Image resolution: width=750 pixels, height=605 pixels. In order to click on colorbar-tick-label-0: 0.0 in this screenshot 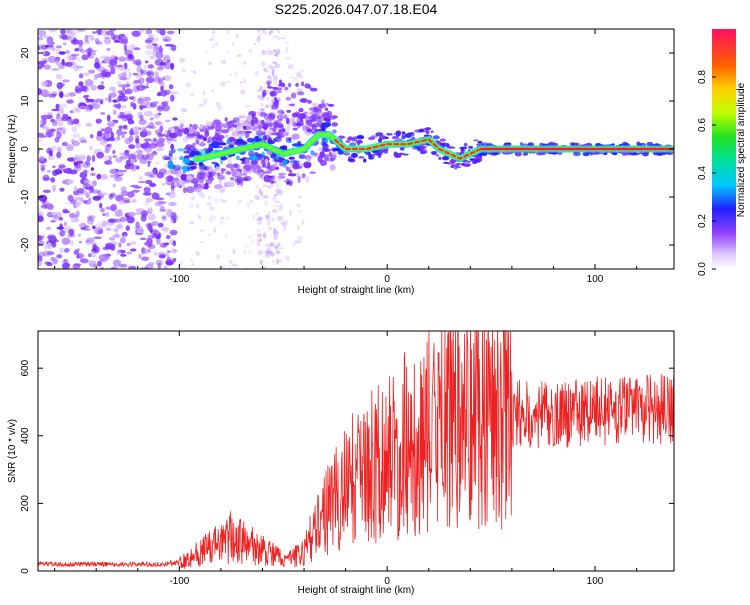, I will do `click(702, 269)`.